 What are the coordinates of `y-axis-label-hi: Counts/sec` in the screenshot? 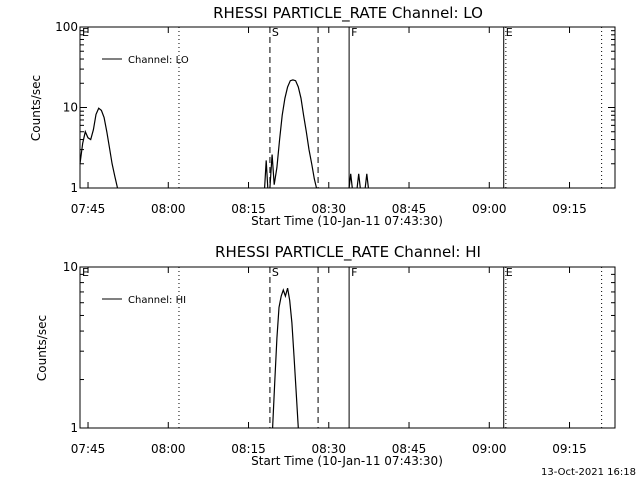 It's located at (42, 348).